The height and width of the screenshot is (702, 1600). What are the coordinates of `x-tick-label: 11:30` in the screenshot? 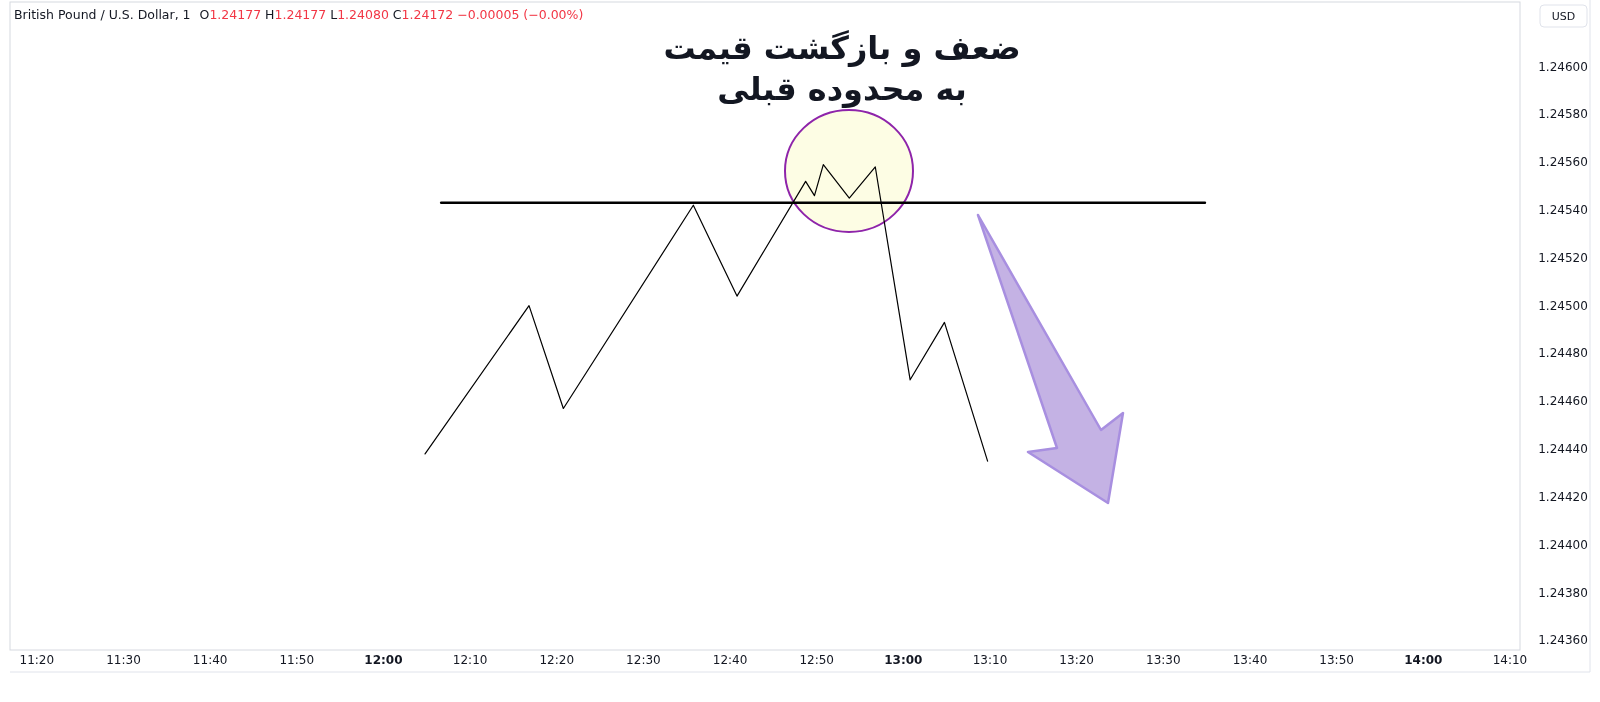 It's located at (123, 660).